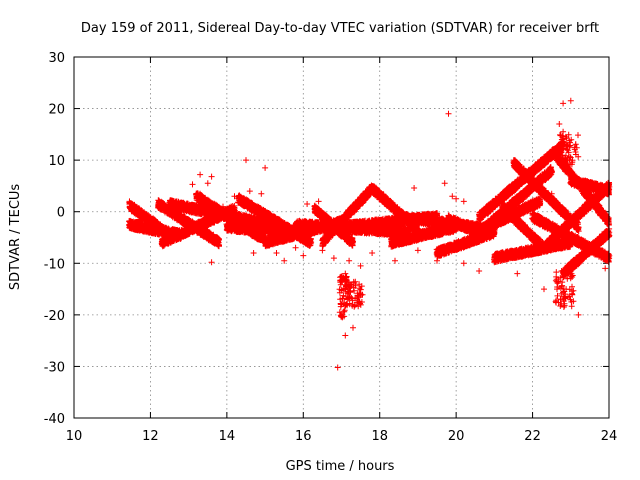 This screenshot has height=480, width=640. I want to click on x-tick-label: 12, so click(150, 436).